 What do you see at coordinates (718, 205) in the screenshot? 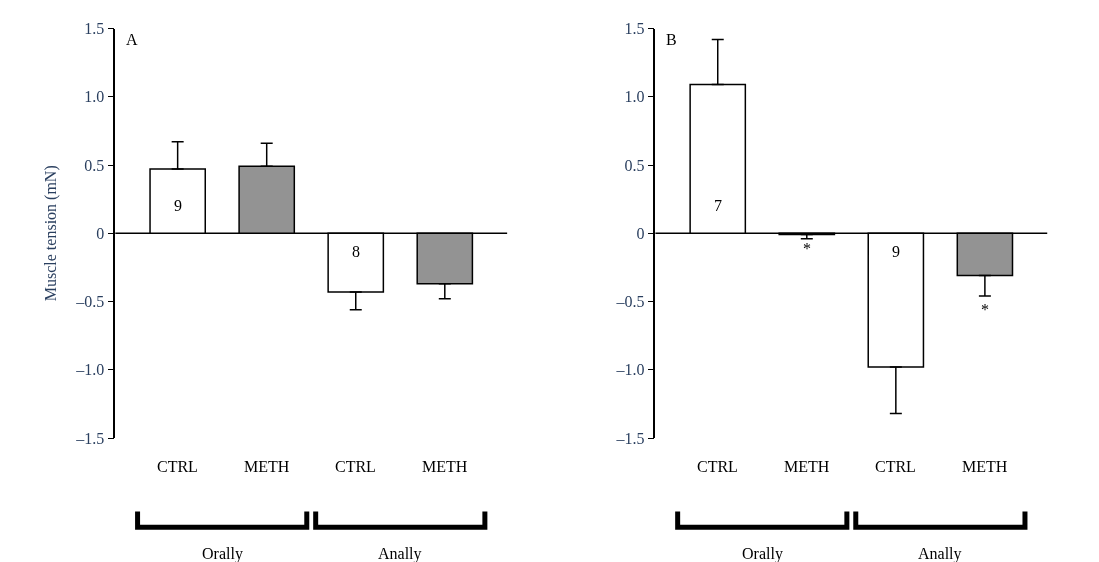
I see `annotation: 7` at bounding box center [718, 205].